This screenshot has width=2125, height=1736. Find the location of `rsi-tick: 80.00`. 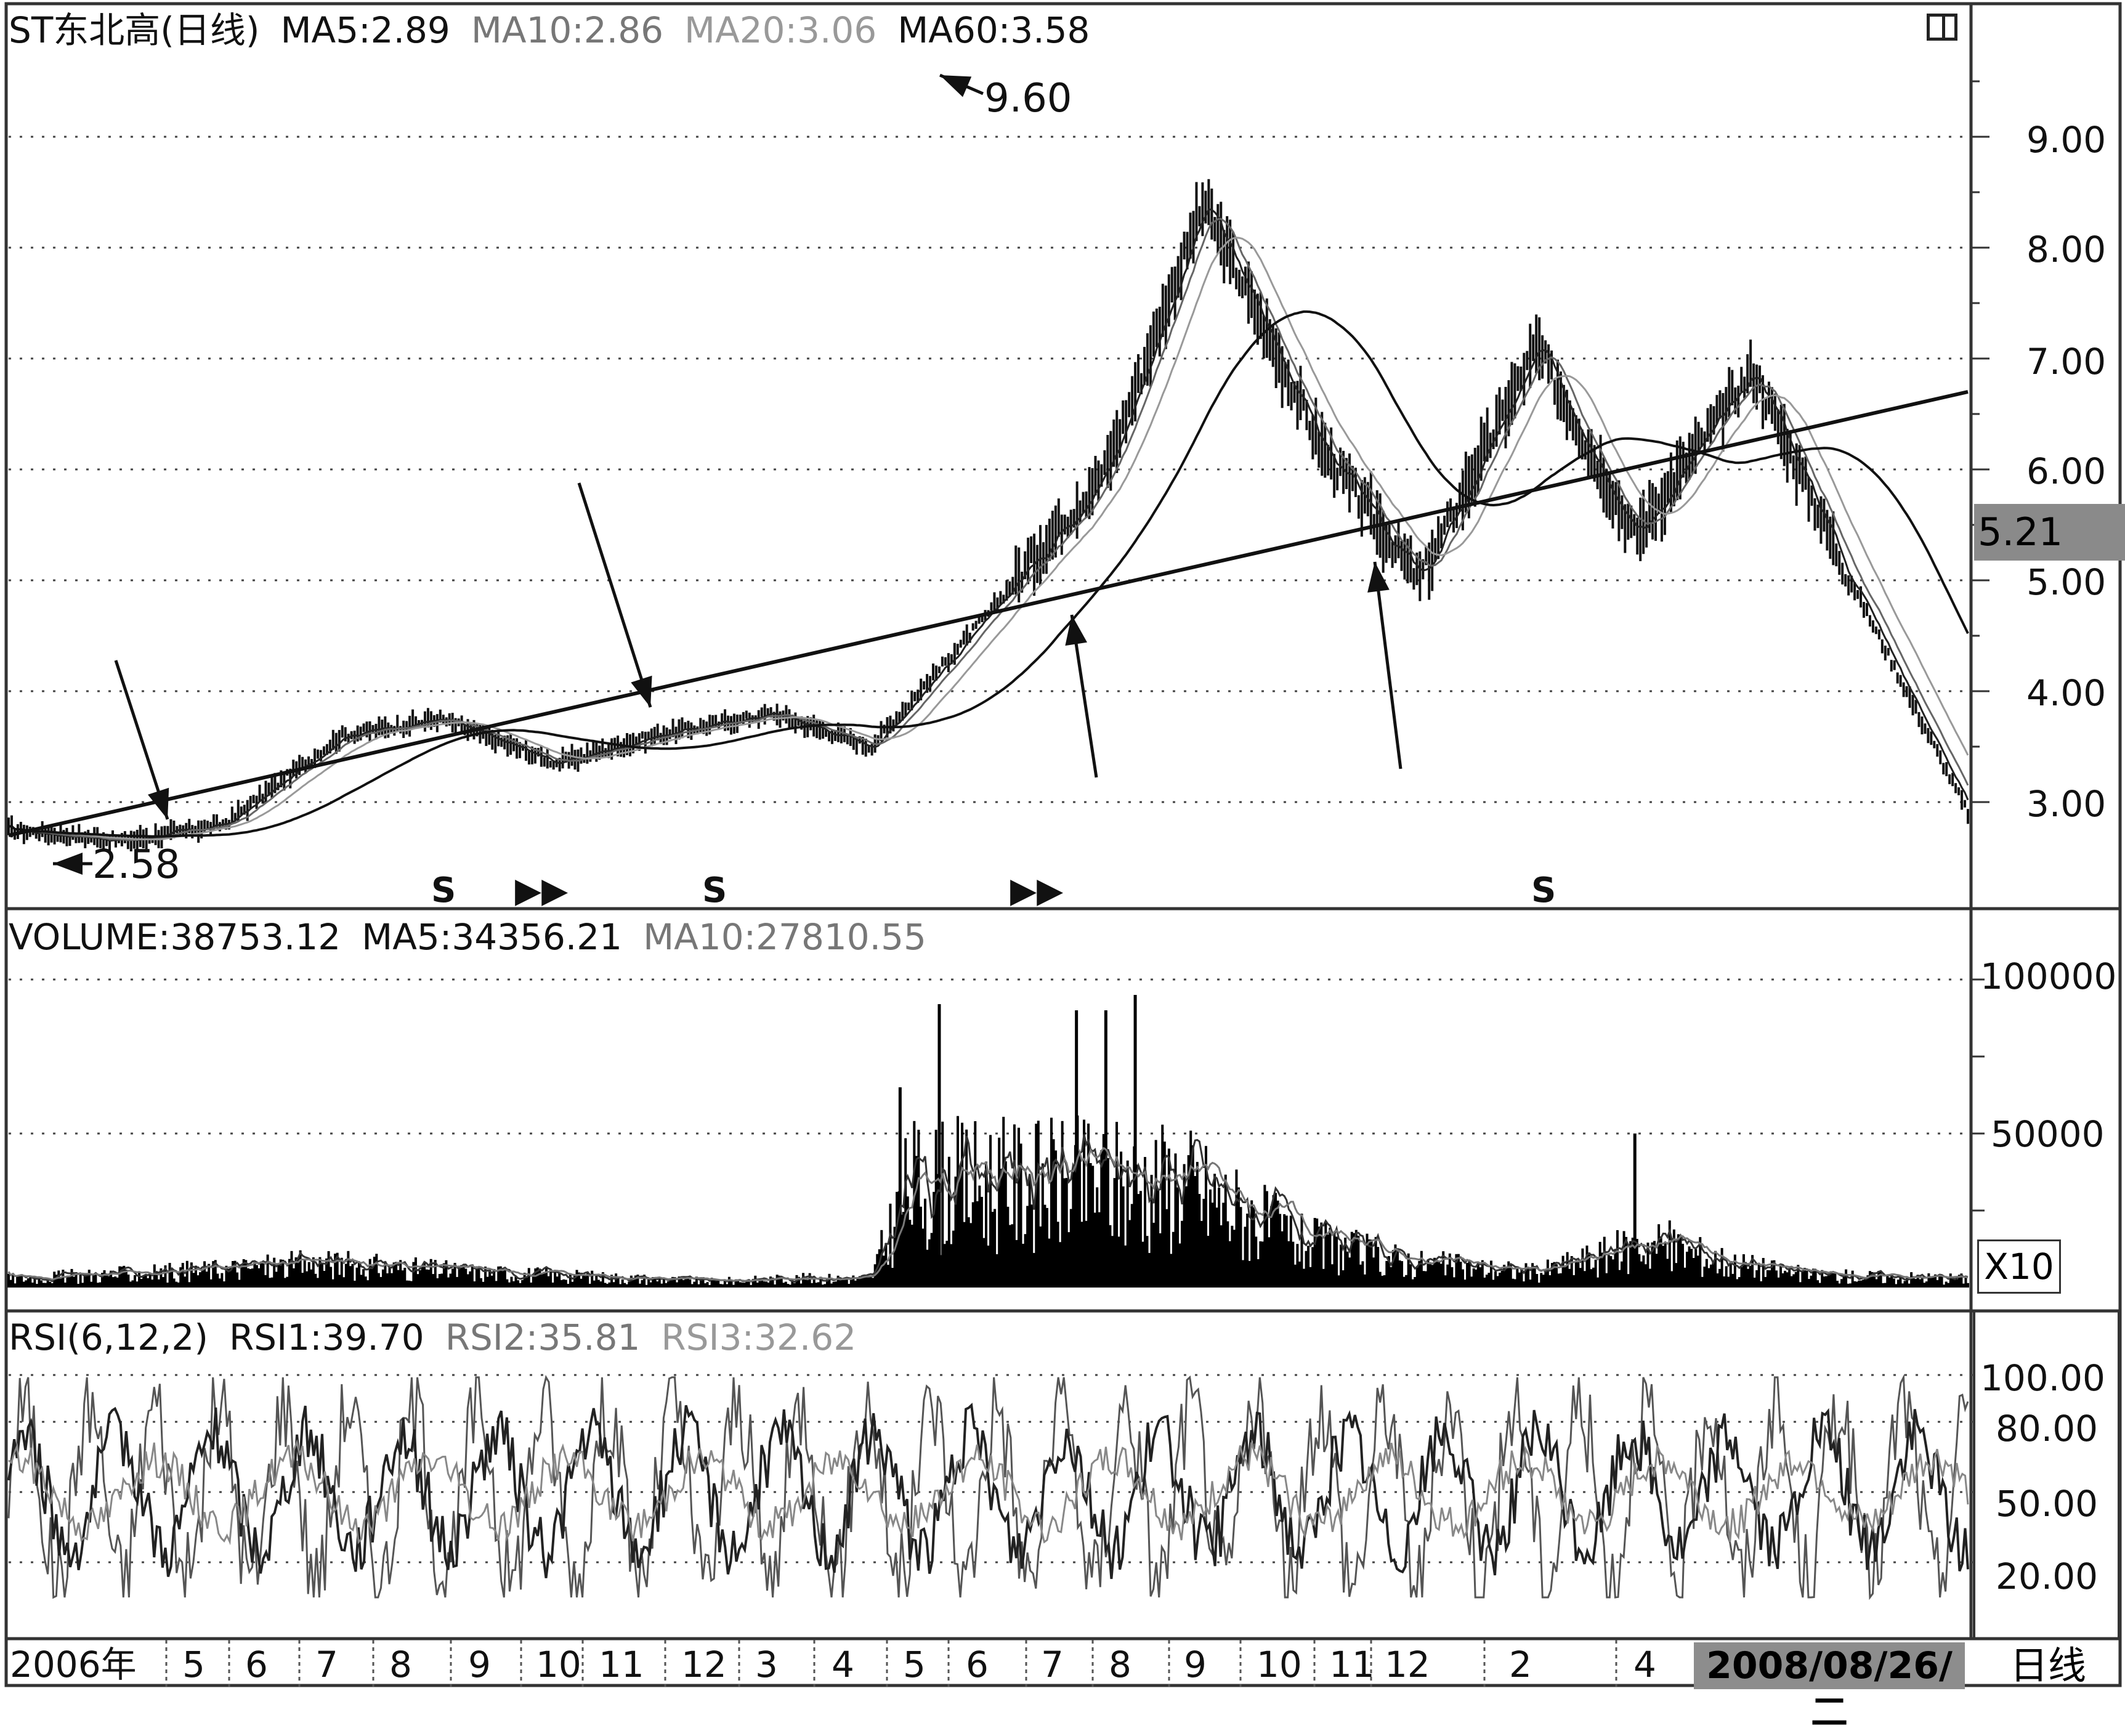

rsi-tick: 80.00 is located at coordinates (2047, 1429).